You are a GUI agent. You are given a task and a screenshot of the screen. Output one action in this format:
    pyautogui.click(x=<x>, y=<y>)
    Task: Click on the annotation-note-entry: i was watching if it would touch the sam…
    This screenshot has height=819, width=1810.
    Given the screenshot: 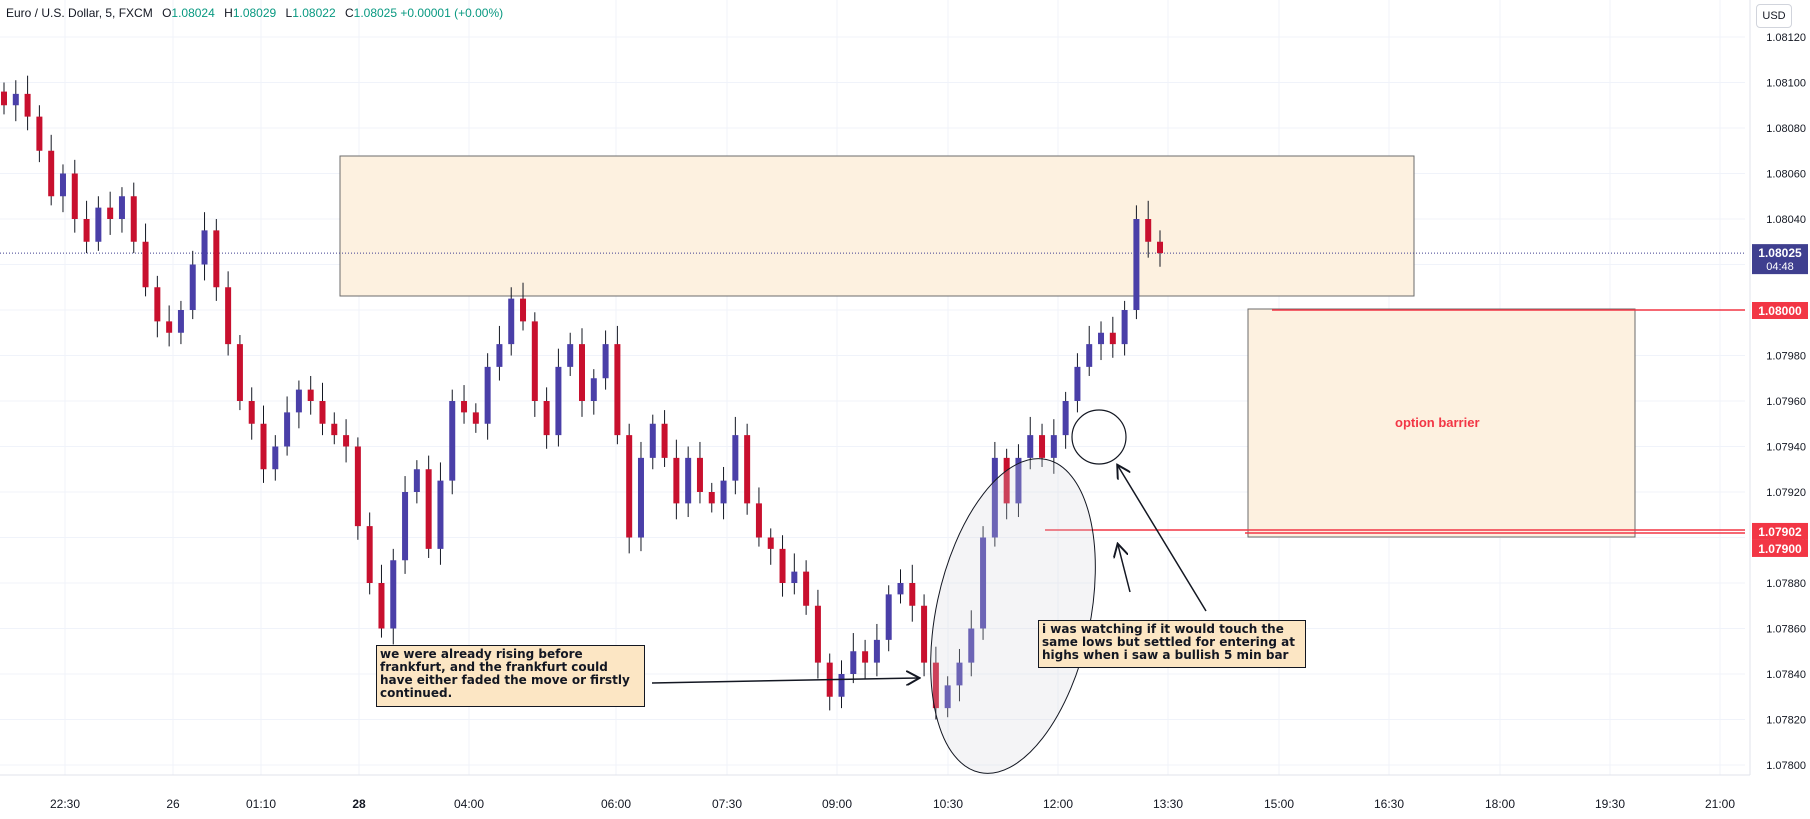 What is the action you would take?
    pyautogui.click(x=1172, y=644)
    